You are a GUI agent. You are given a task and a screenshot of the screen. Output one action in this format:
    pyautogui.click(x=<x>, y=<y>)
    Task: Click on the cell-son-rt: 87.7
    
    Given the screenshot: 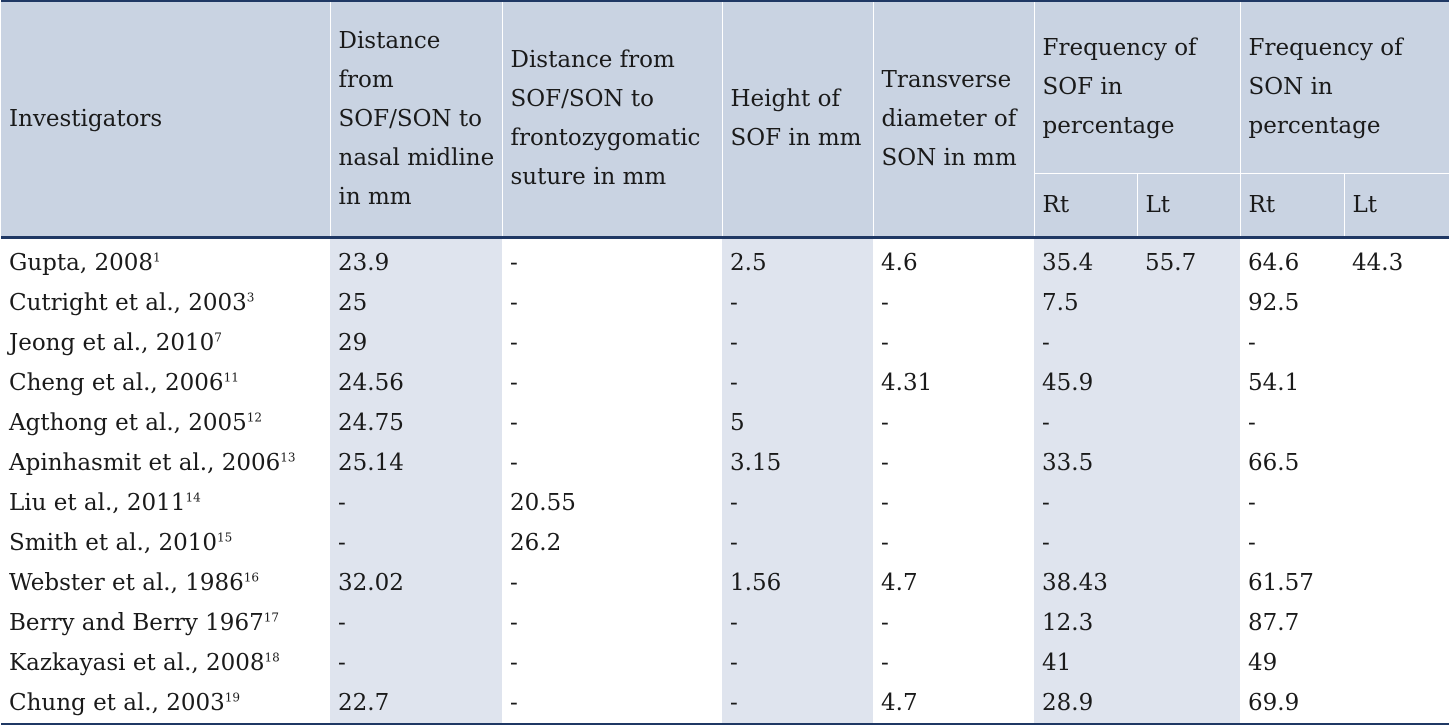 What is the action you would take?
    pyautogui.click(x=1274, y=623)
    